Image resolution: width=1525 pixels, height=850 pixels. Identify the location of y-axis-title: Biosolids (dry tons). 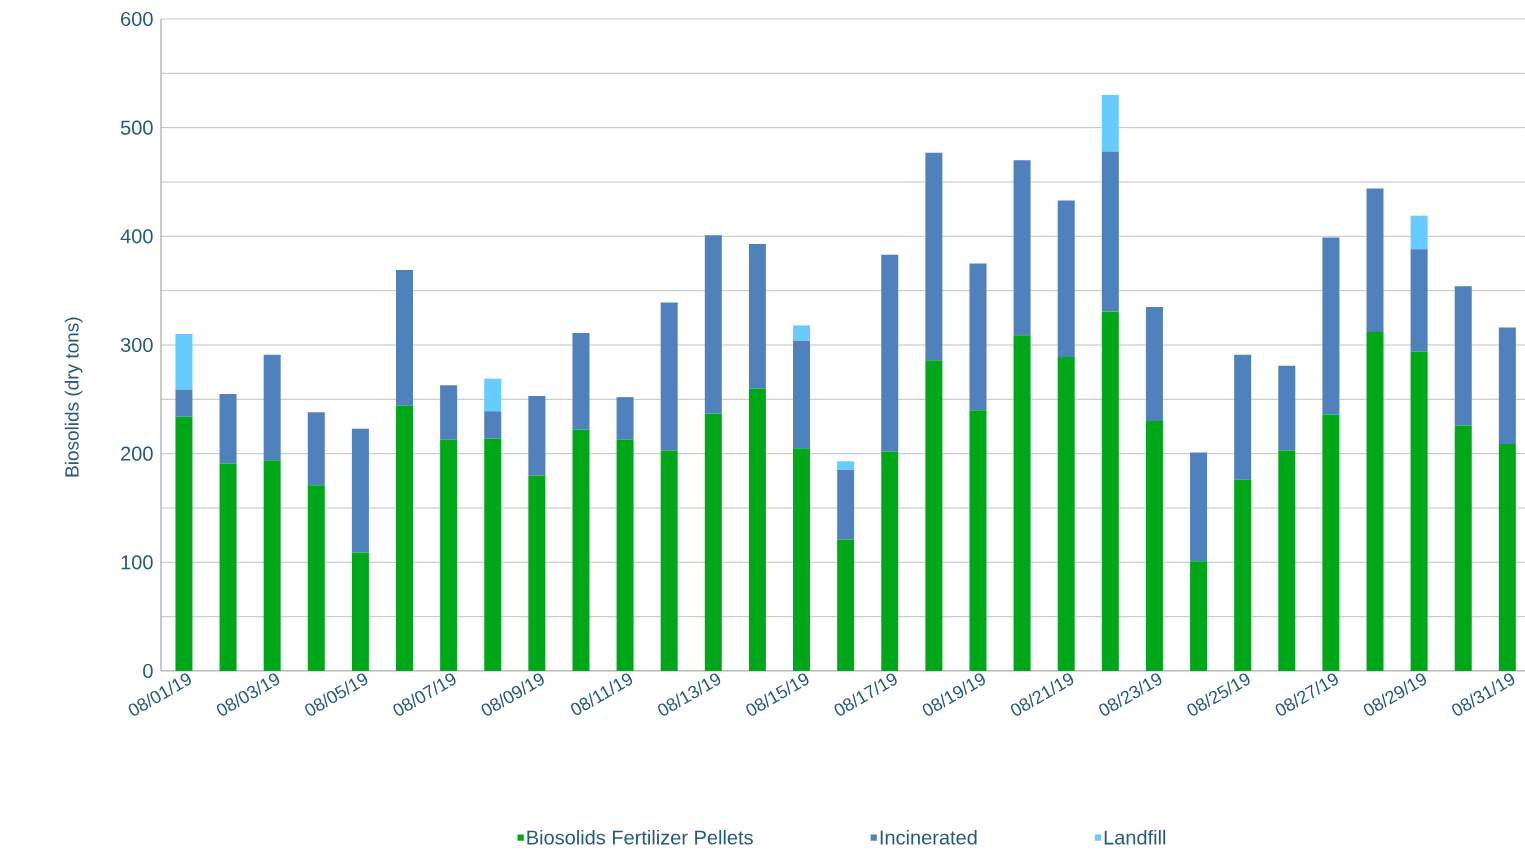
(73, 397).